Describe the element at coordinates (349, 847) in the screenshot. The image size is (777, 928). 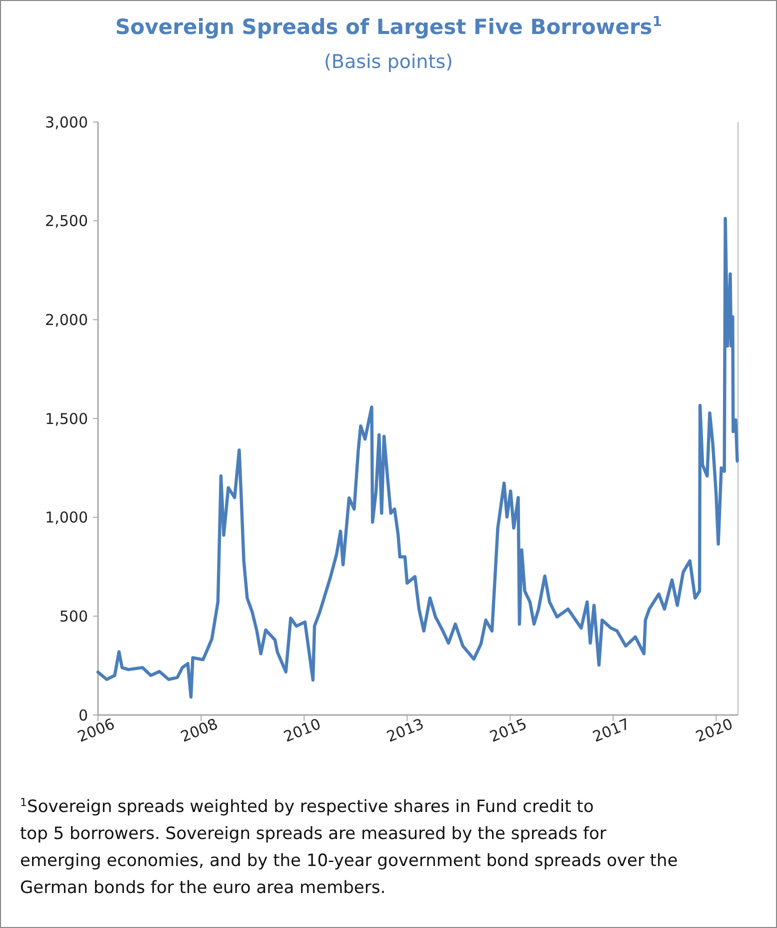
I see `text: $^{1}$Sovereign spreads weighted by respective shares in Fund credit to top 5 borrowers. Sovereign spreads are measured by the spreads for emerging economies, and by the 10-year government bond spreads over the German bonds for the euro area members.` at that location.